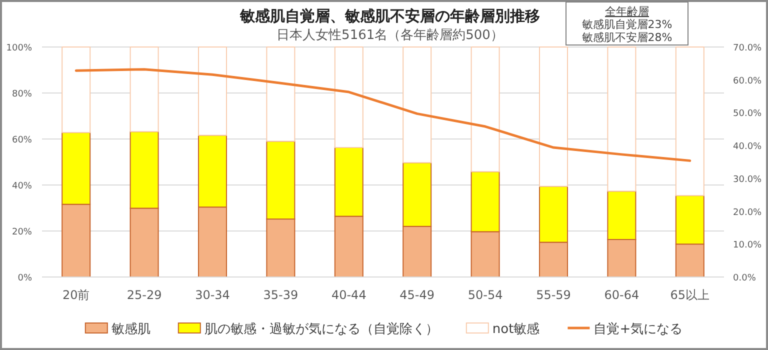 The image size is (768, 350). Describe the element at coordinates (747, 147) in the screenshot. I see `y2-tick-label: 40.0%` at that location.